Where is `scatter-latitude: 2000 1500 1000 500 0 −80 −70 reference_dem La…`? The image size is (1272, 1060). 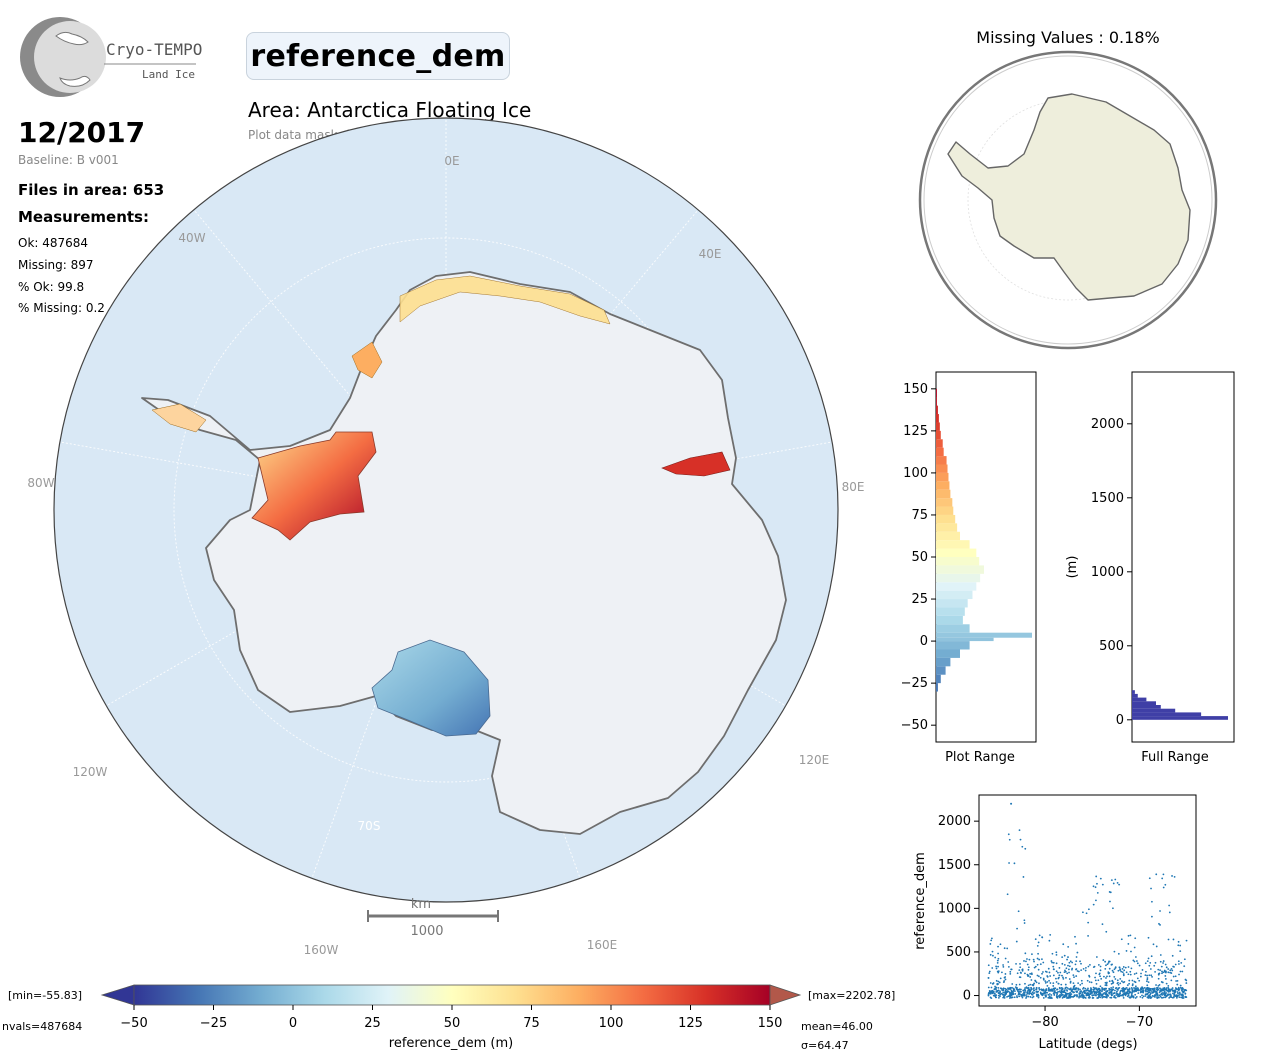 scatter-latitude: 2000 1500 1000 500 0 −80 −70 reference_dem La… is located at coordinates (1055, 920).